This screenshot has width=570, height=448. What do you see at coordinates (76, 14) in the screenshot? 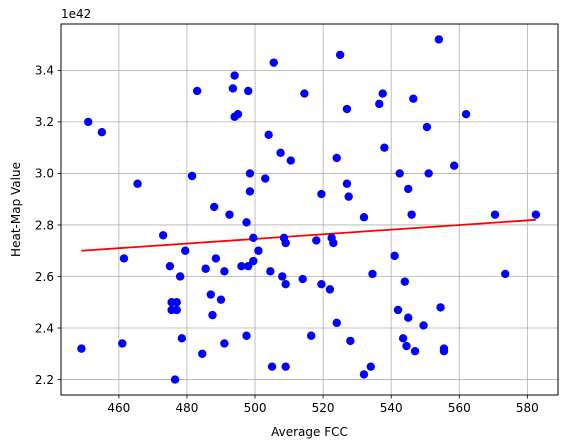
I see `y-offset-label: 1e42` at bounding box center [76, 14].